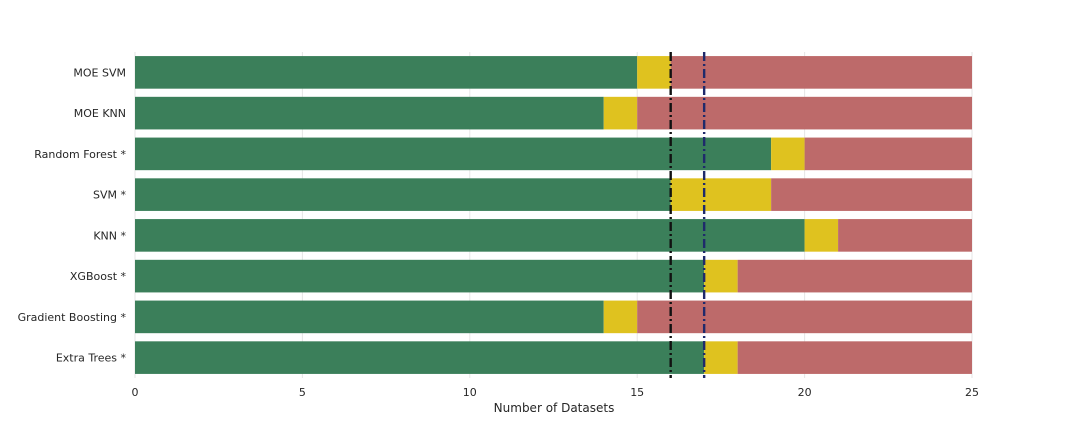  I want to click on reference-lines, so click(687, 215).